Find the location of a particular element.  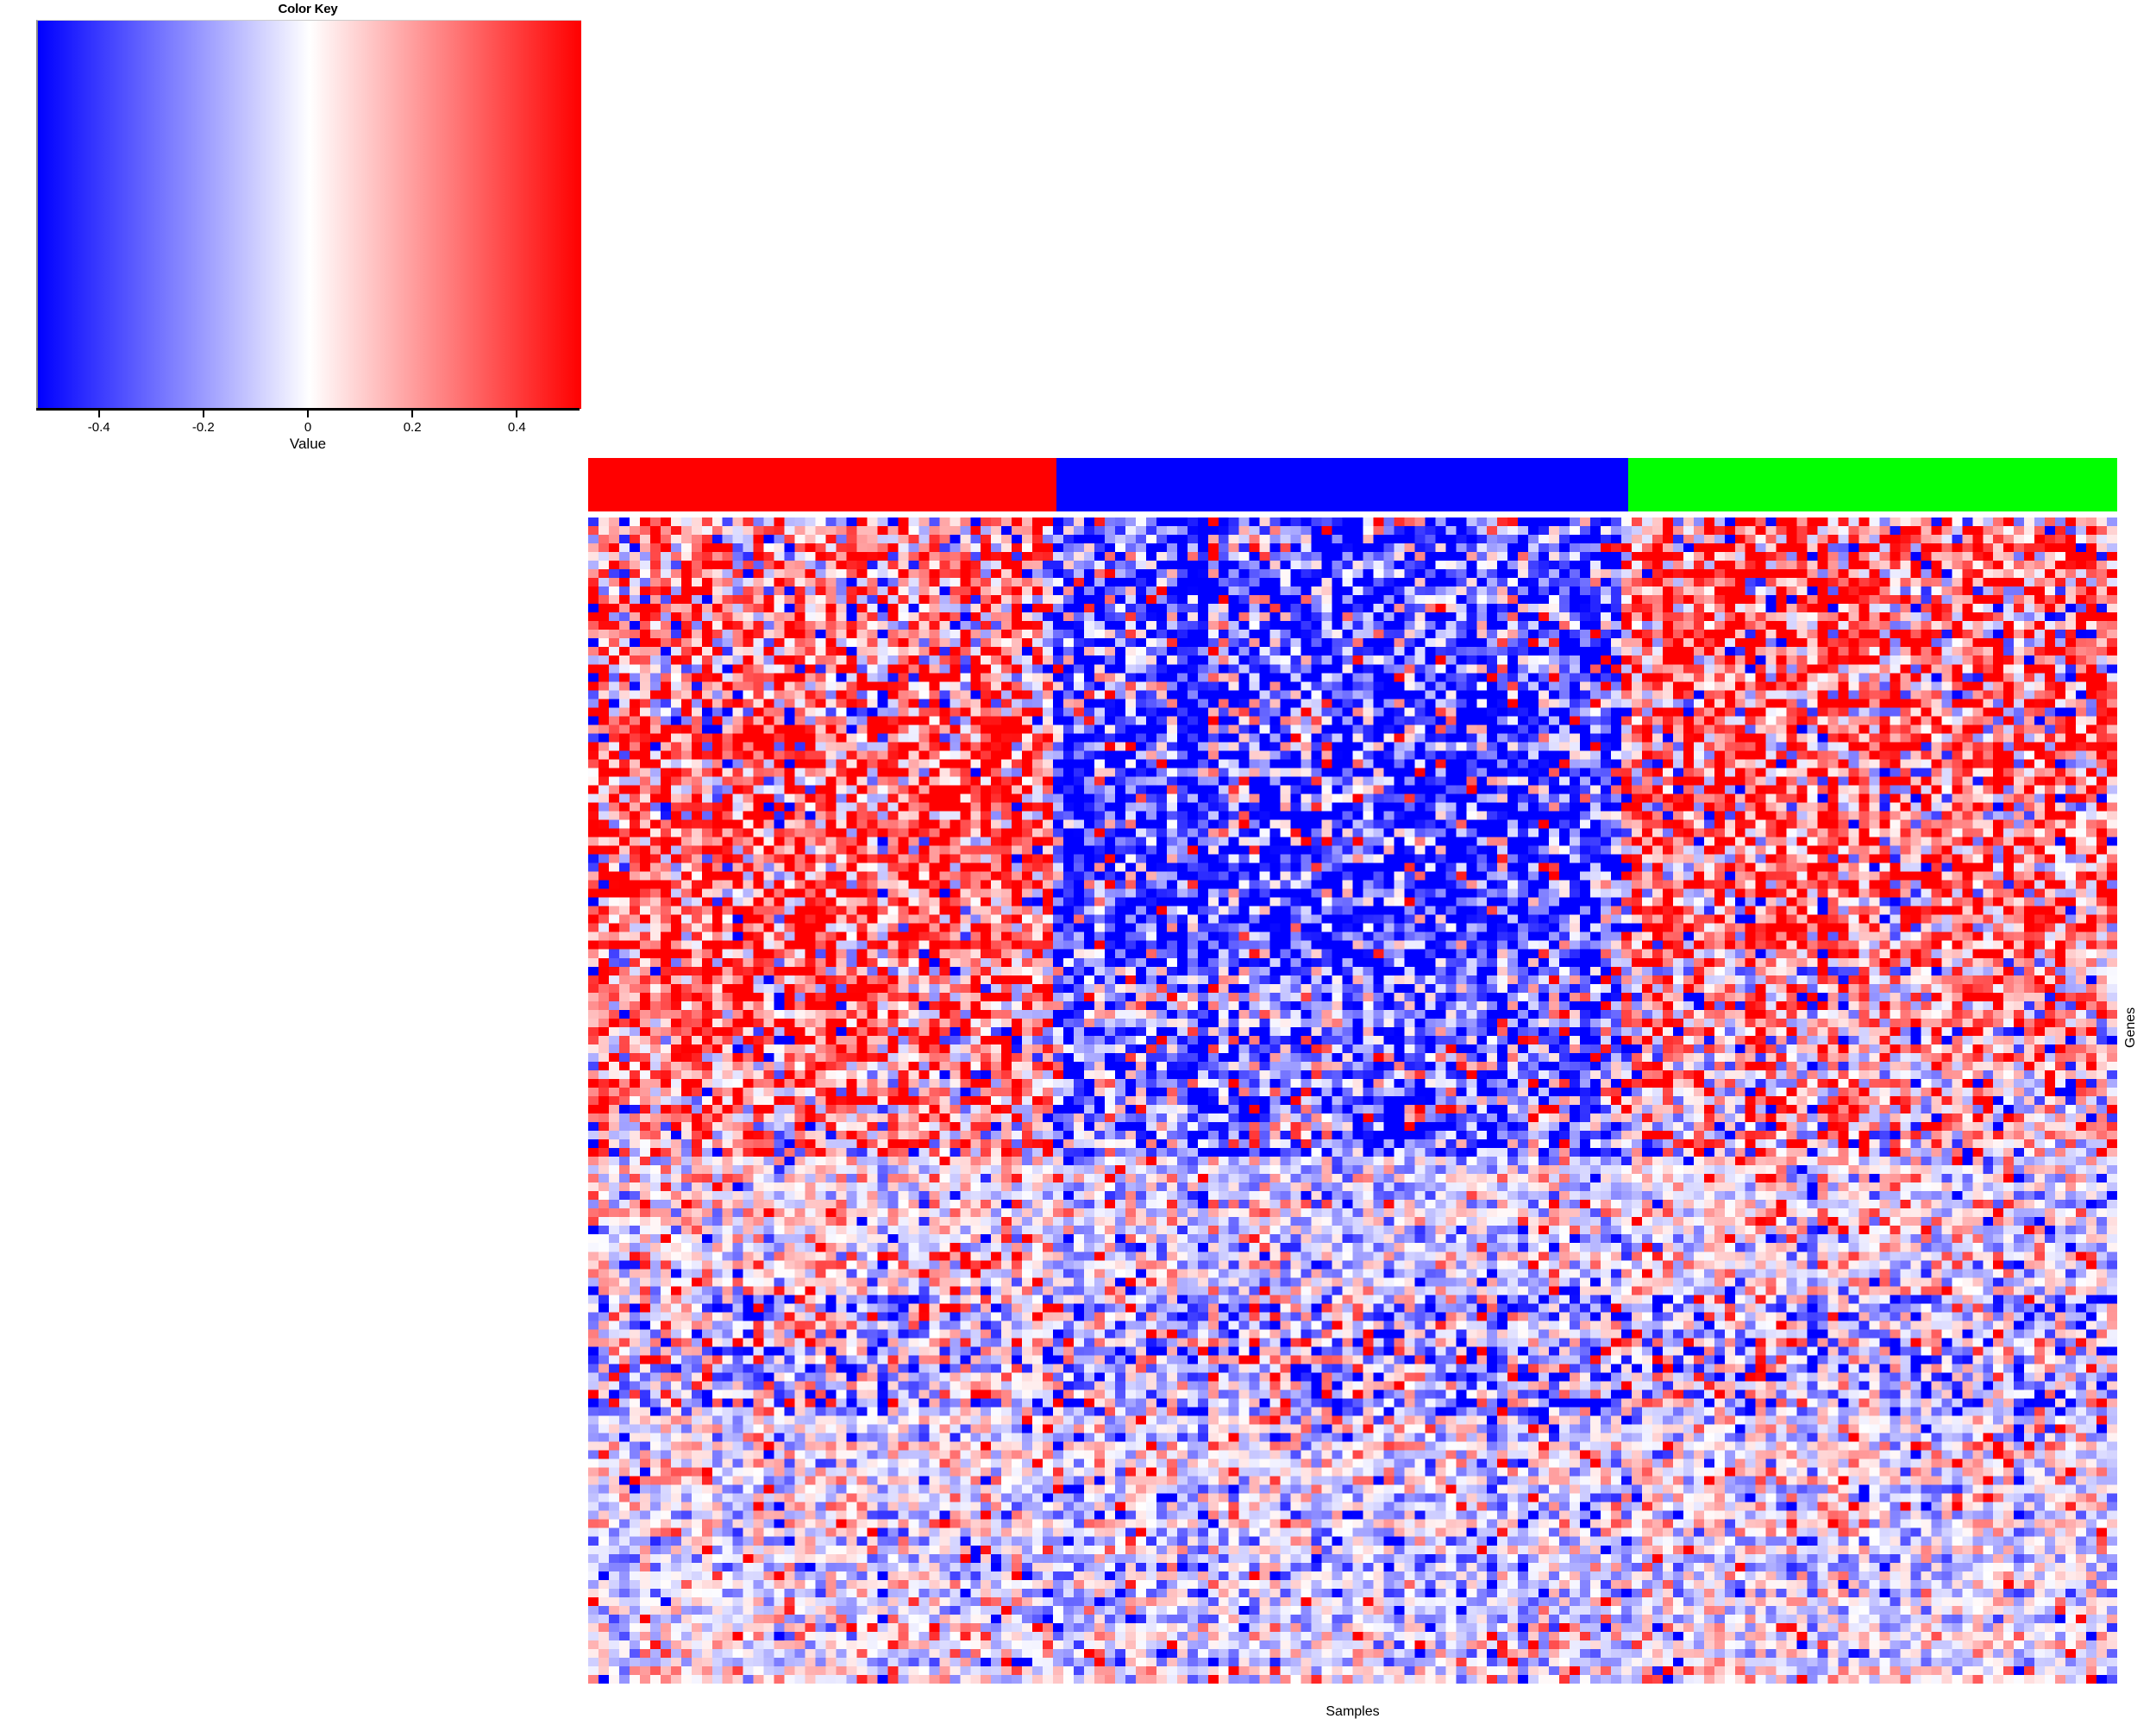

color-key-tick-label: -0.4 is located at coordinates (98, 428).